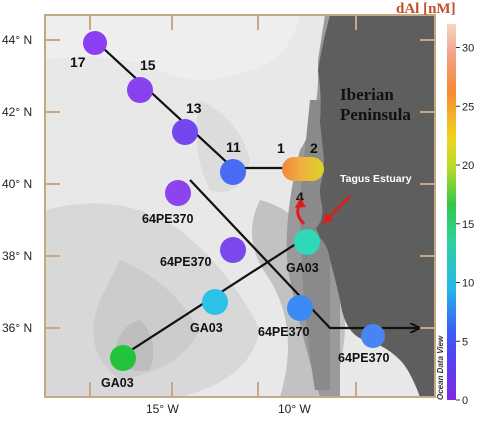 The height and width of the screenshot is (423, 483). Describe the element at coordinates (123, 358) in the screenshot. I see `station-GA03-b` at that location.